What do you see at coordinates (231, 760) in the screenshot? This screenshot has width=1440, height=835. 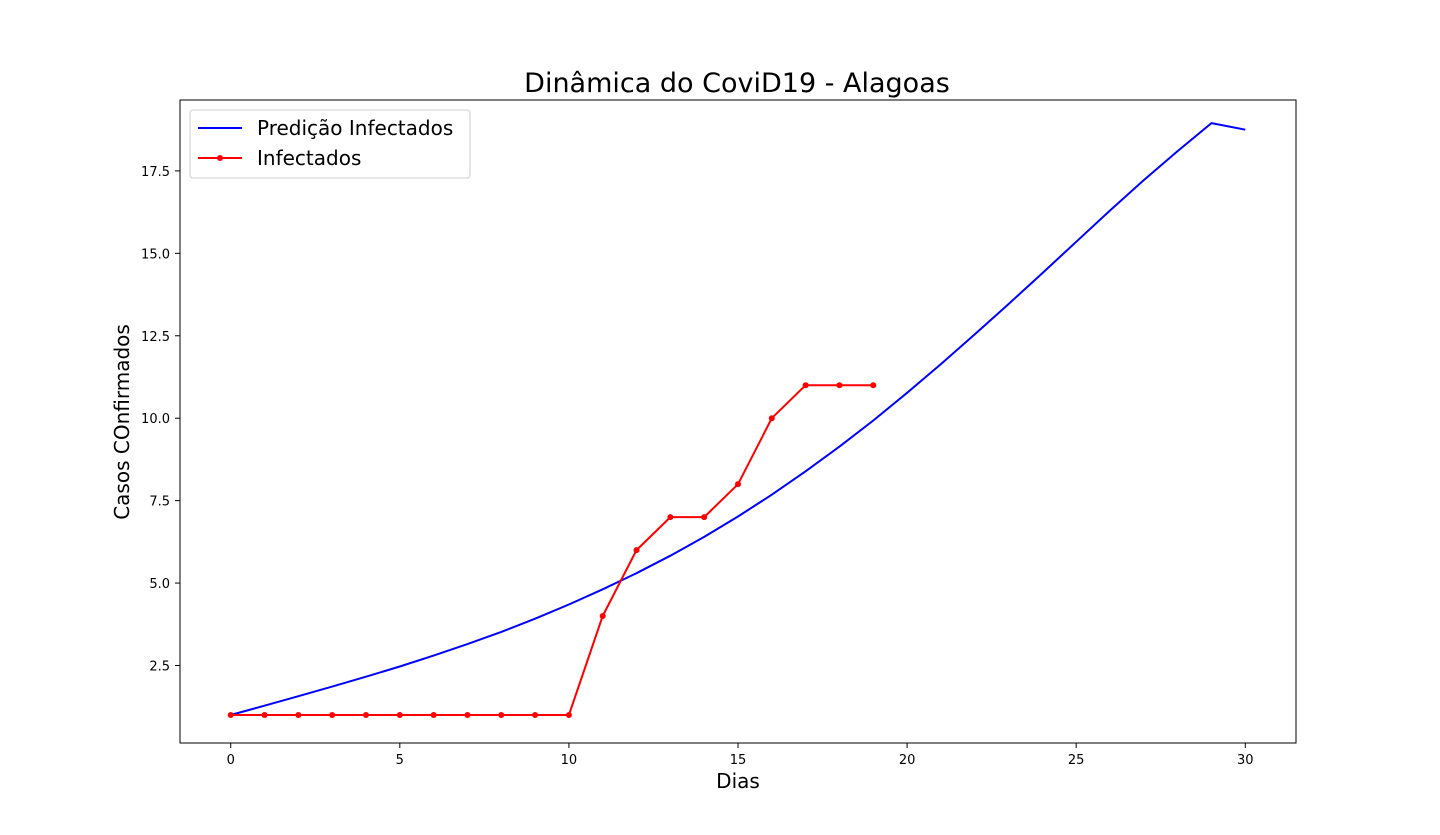 I see `x-tick-label: 0` at bounding box center [231, 760].